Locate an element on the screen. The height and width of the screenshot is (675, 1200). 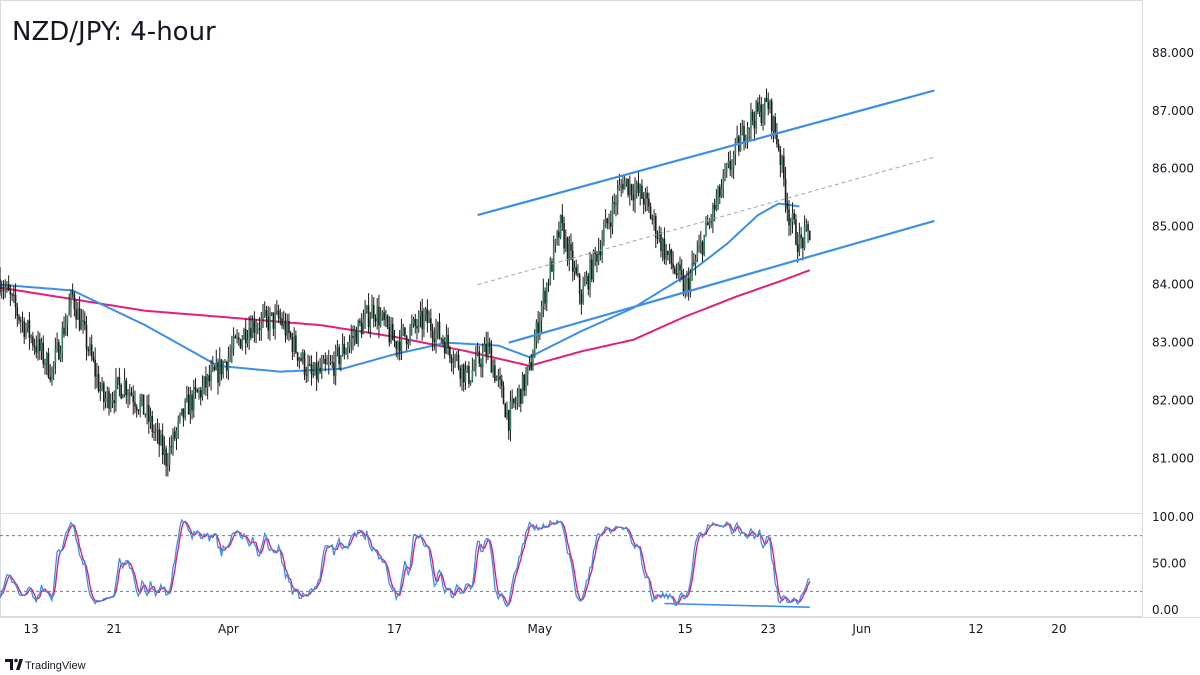
time-tick-label: 12 is located at coordinates (975, 629).